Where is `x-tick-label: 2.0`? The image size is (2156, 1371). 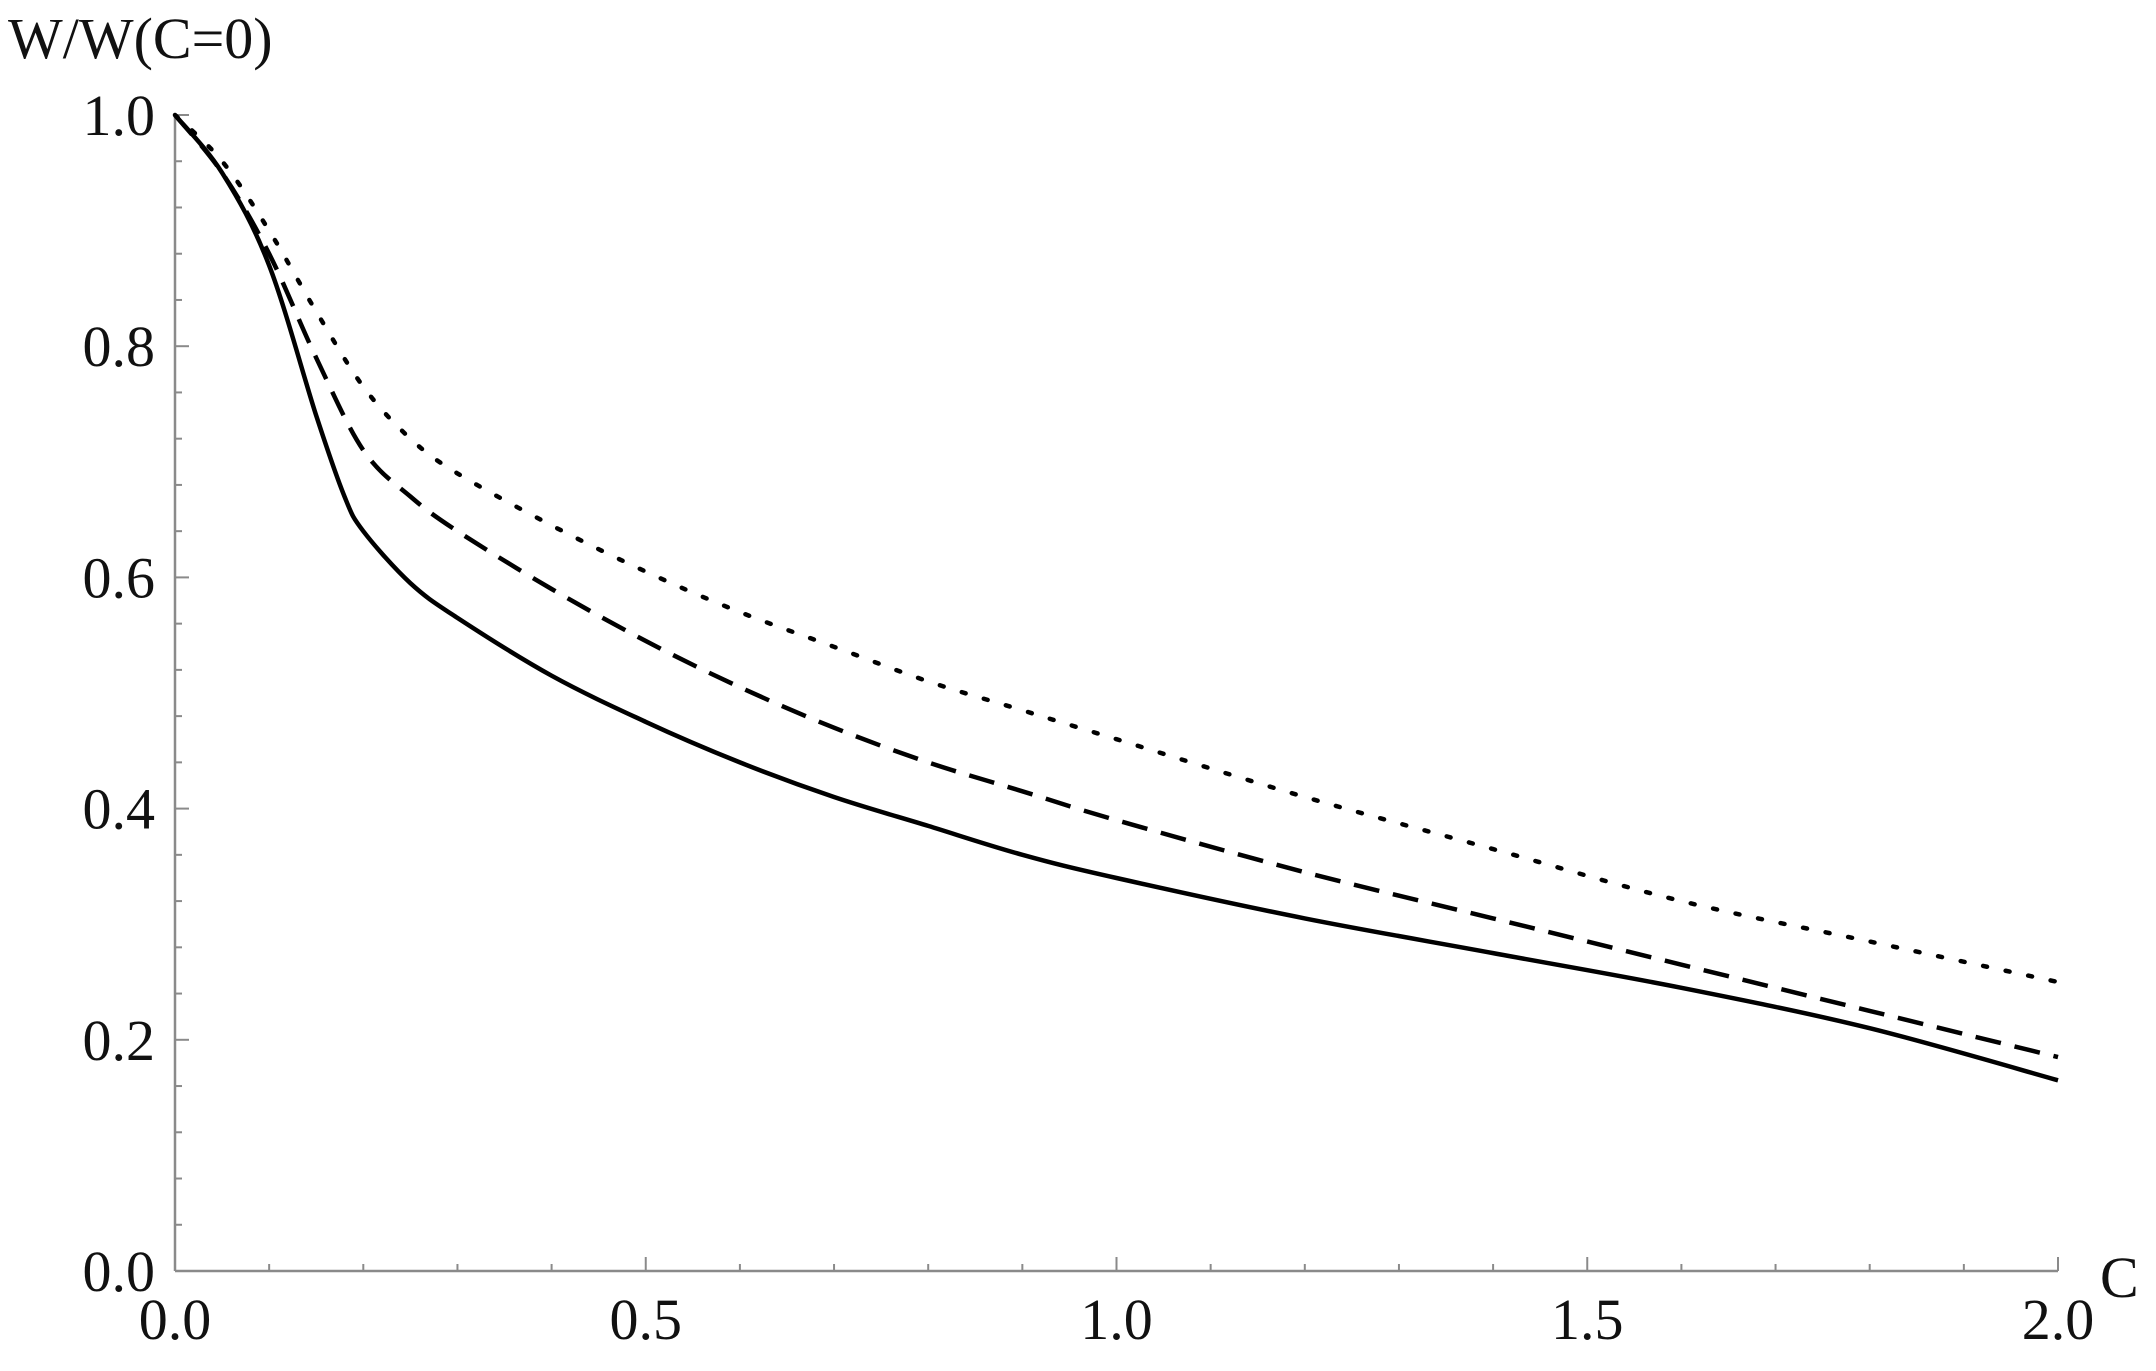 x-tick-label: 2.0 is located at coordinates (2058, 1319).